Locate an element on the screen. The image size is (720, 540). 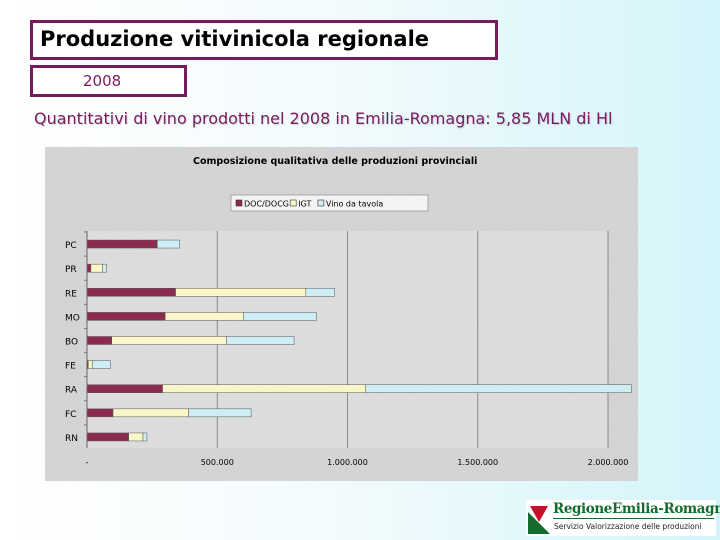
slide-title: Produzione vitivinicola regionale is located at coordinates (264, 40).